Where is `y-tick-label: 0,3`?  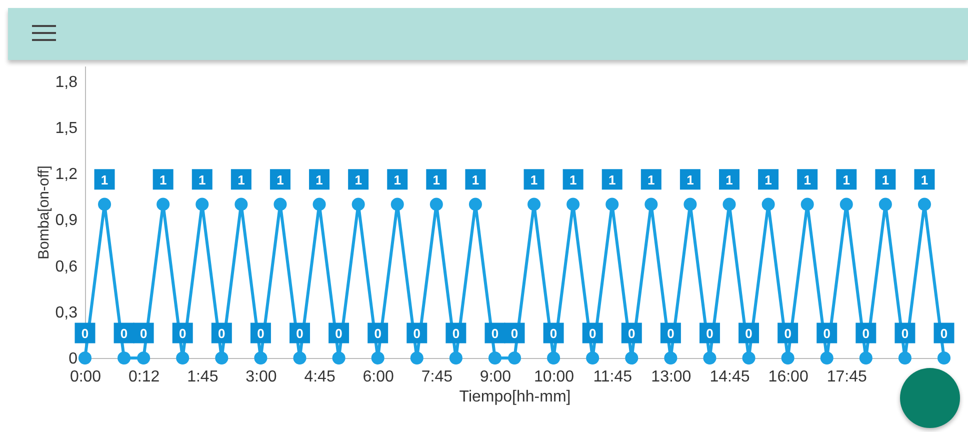 y-tick-label: 0,3 is located at coordinates (66, 313).